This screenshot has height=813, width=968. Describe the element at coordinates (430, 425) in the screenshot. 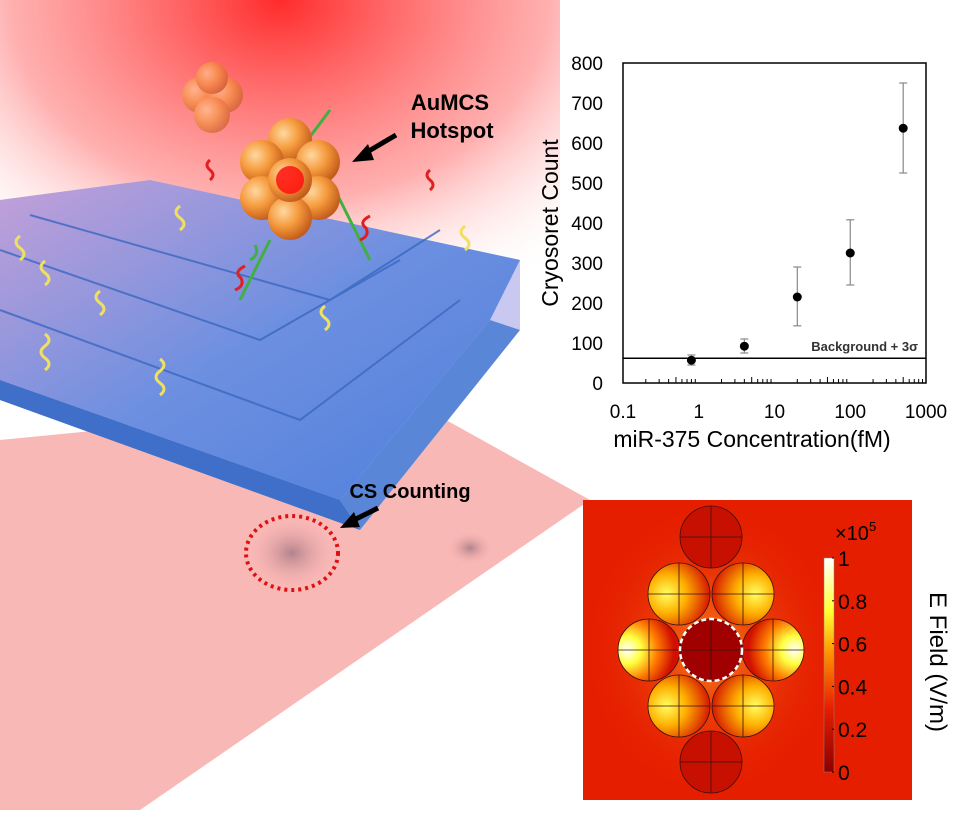

I see `grating-side` at that location.